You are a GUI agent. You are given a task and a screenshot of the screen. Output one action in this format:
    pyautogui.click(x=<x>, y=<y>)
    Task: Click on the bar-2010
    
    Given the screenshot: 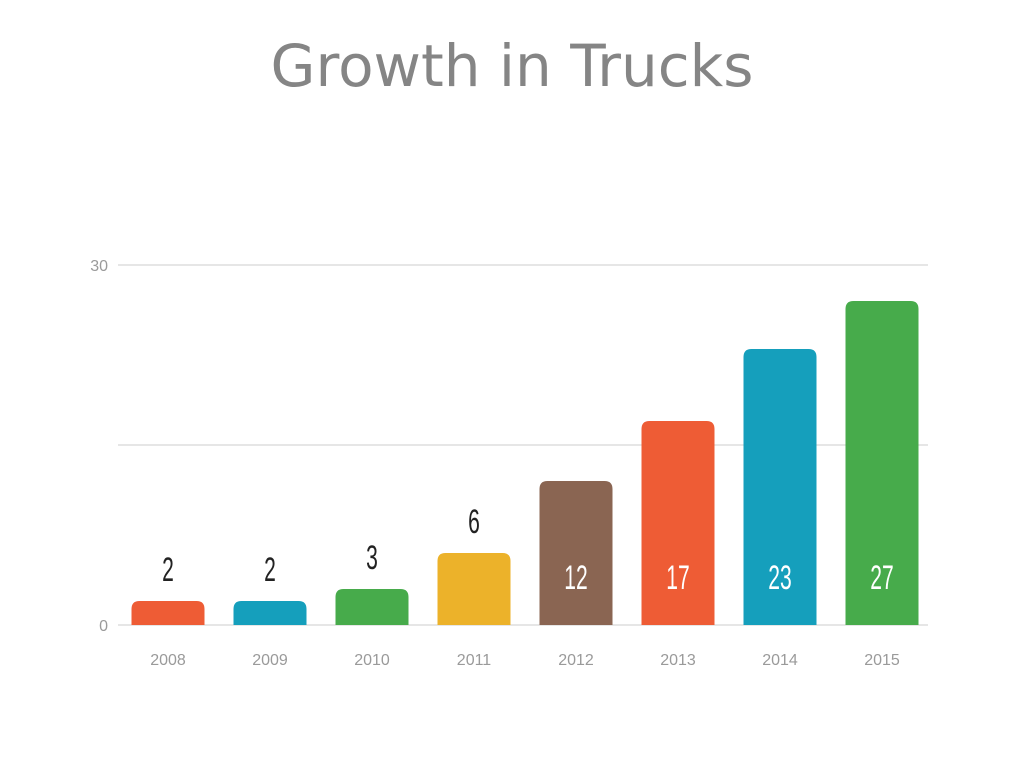 What is the action you would take?
    pyautogui.click(x=372, y=607)
    